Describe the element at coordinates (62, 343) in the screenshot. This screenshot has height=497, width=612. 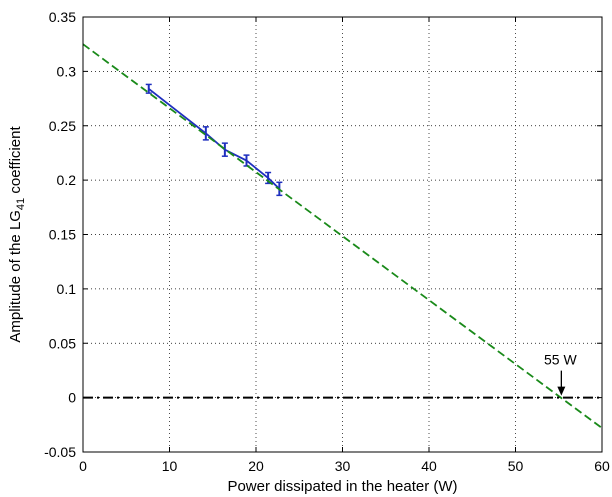
I see `y-tick-label: 0.05` at that location.